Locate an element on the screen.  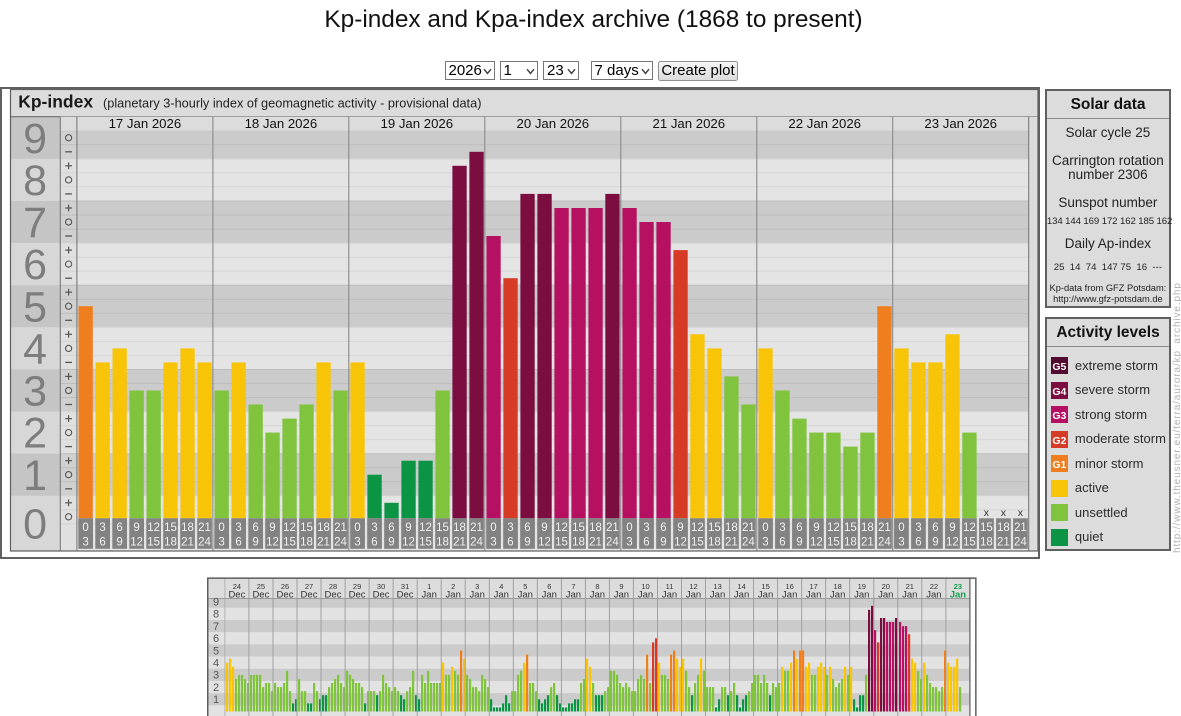
svg-text: 23 is located at coordinates (958, 586).